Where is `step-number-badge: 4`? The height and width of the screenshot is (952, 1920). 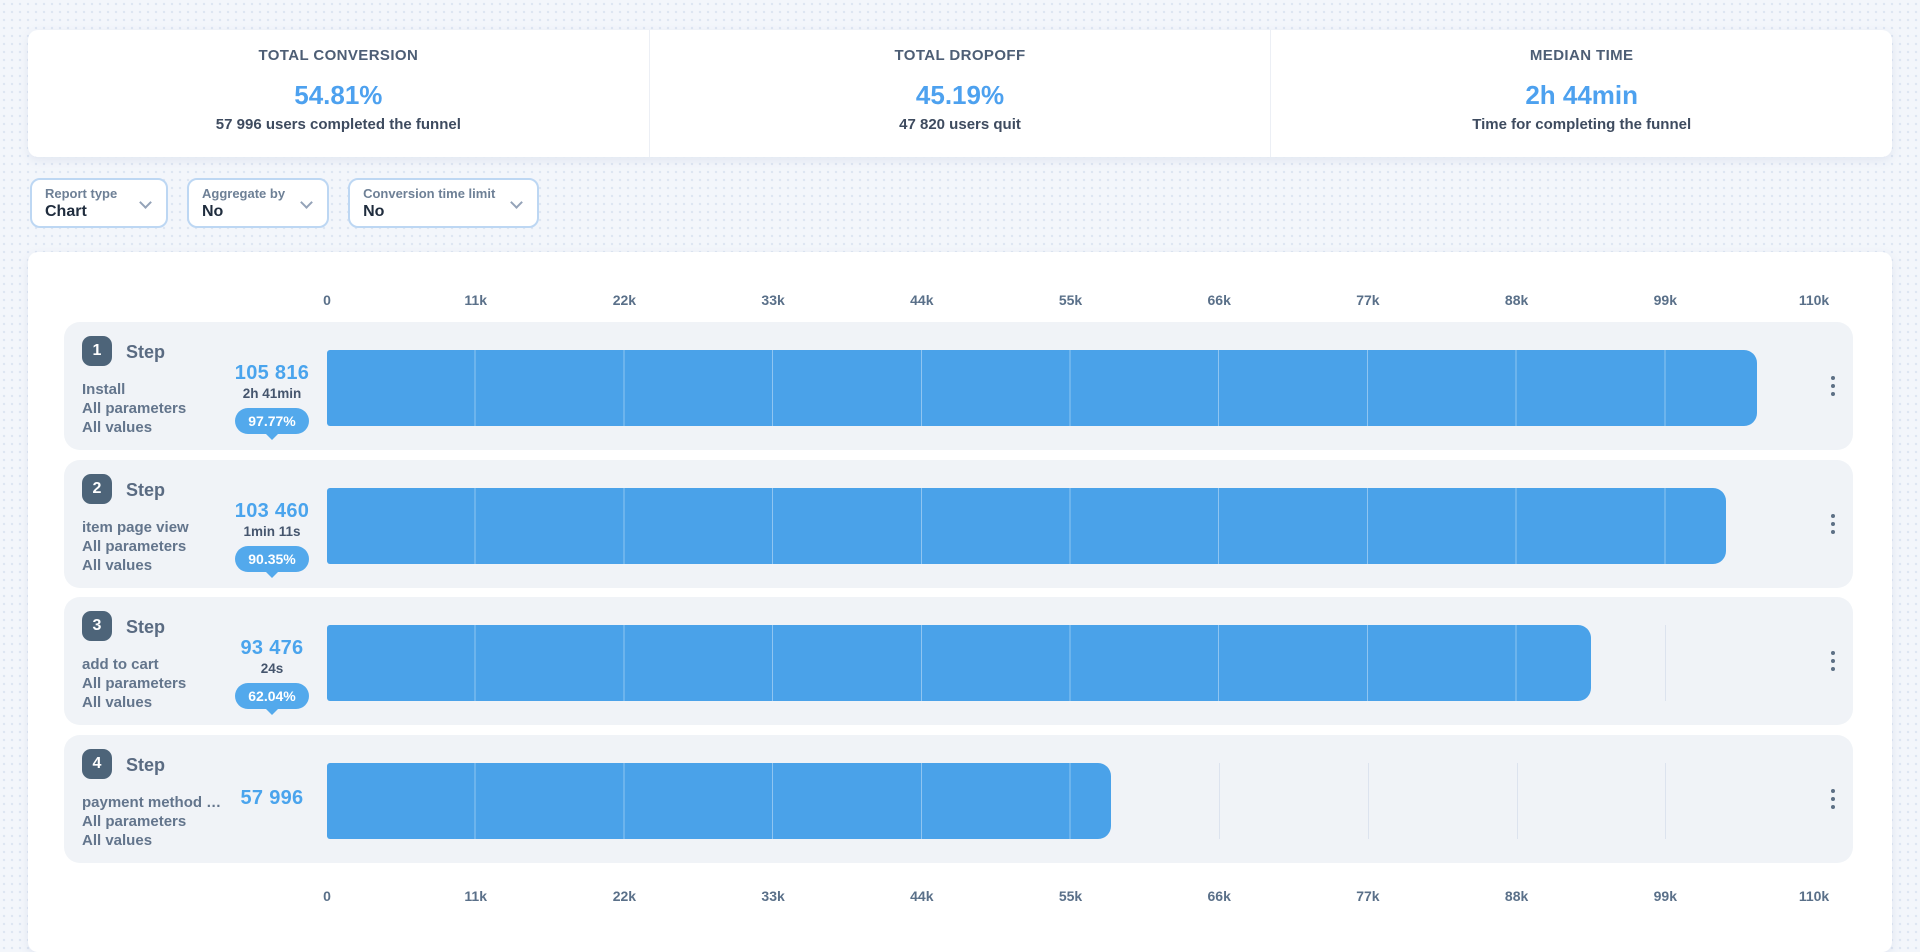
step-number-badge: 4 is located at coordinates (97, 764).